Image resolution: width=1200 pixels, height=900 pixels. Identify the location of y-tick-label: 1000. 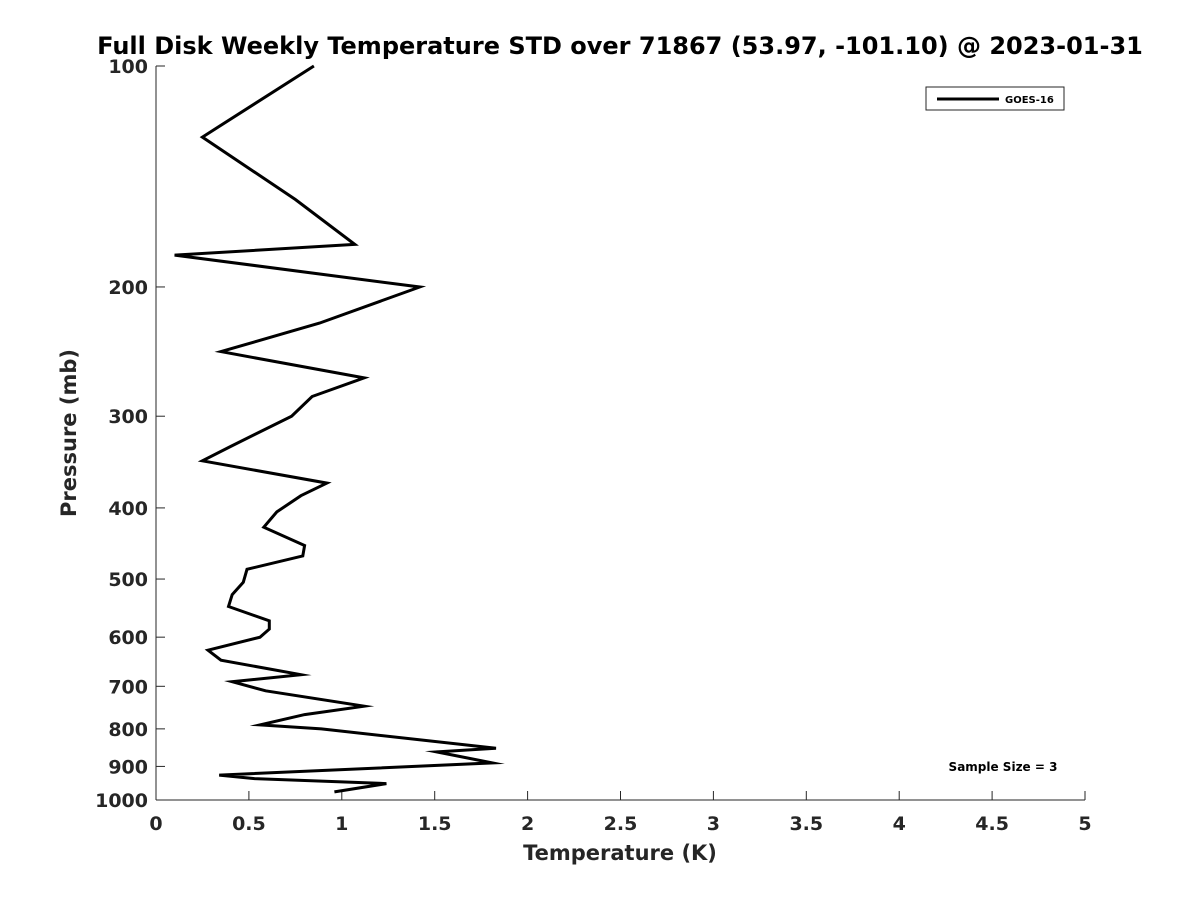
(121, 801).